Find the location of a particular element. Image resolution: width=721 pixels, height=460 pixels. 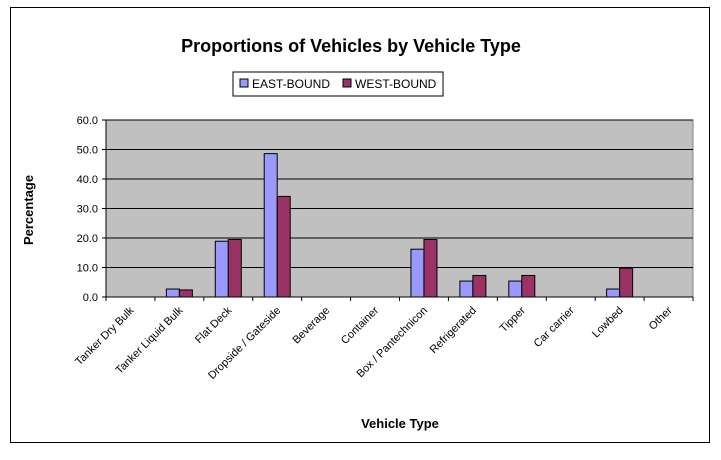

x-tick-label: Container is located at coordinates (360, 325).